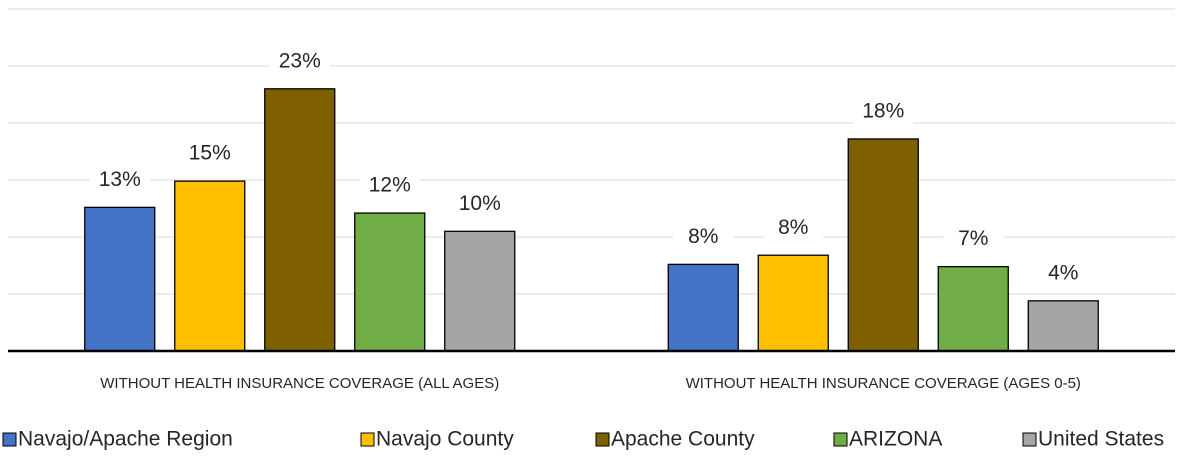  I want to click on legend-label: Apache County, so click(683, 439).